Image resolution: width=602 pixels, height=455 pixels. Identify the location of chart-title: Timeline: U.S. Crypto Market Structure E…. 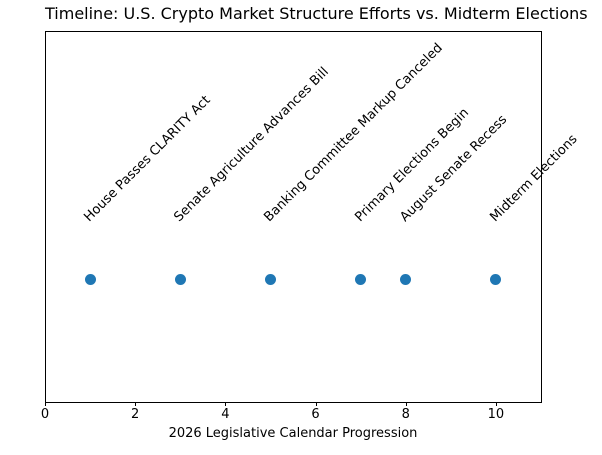
(316, 13).